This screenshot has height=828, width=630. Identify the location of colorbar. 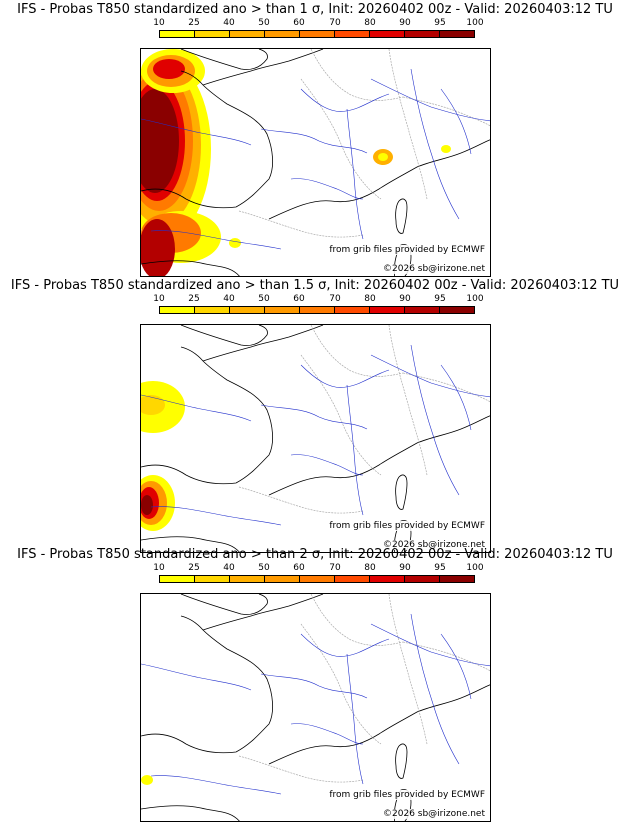
(317, 310).